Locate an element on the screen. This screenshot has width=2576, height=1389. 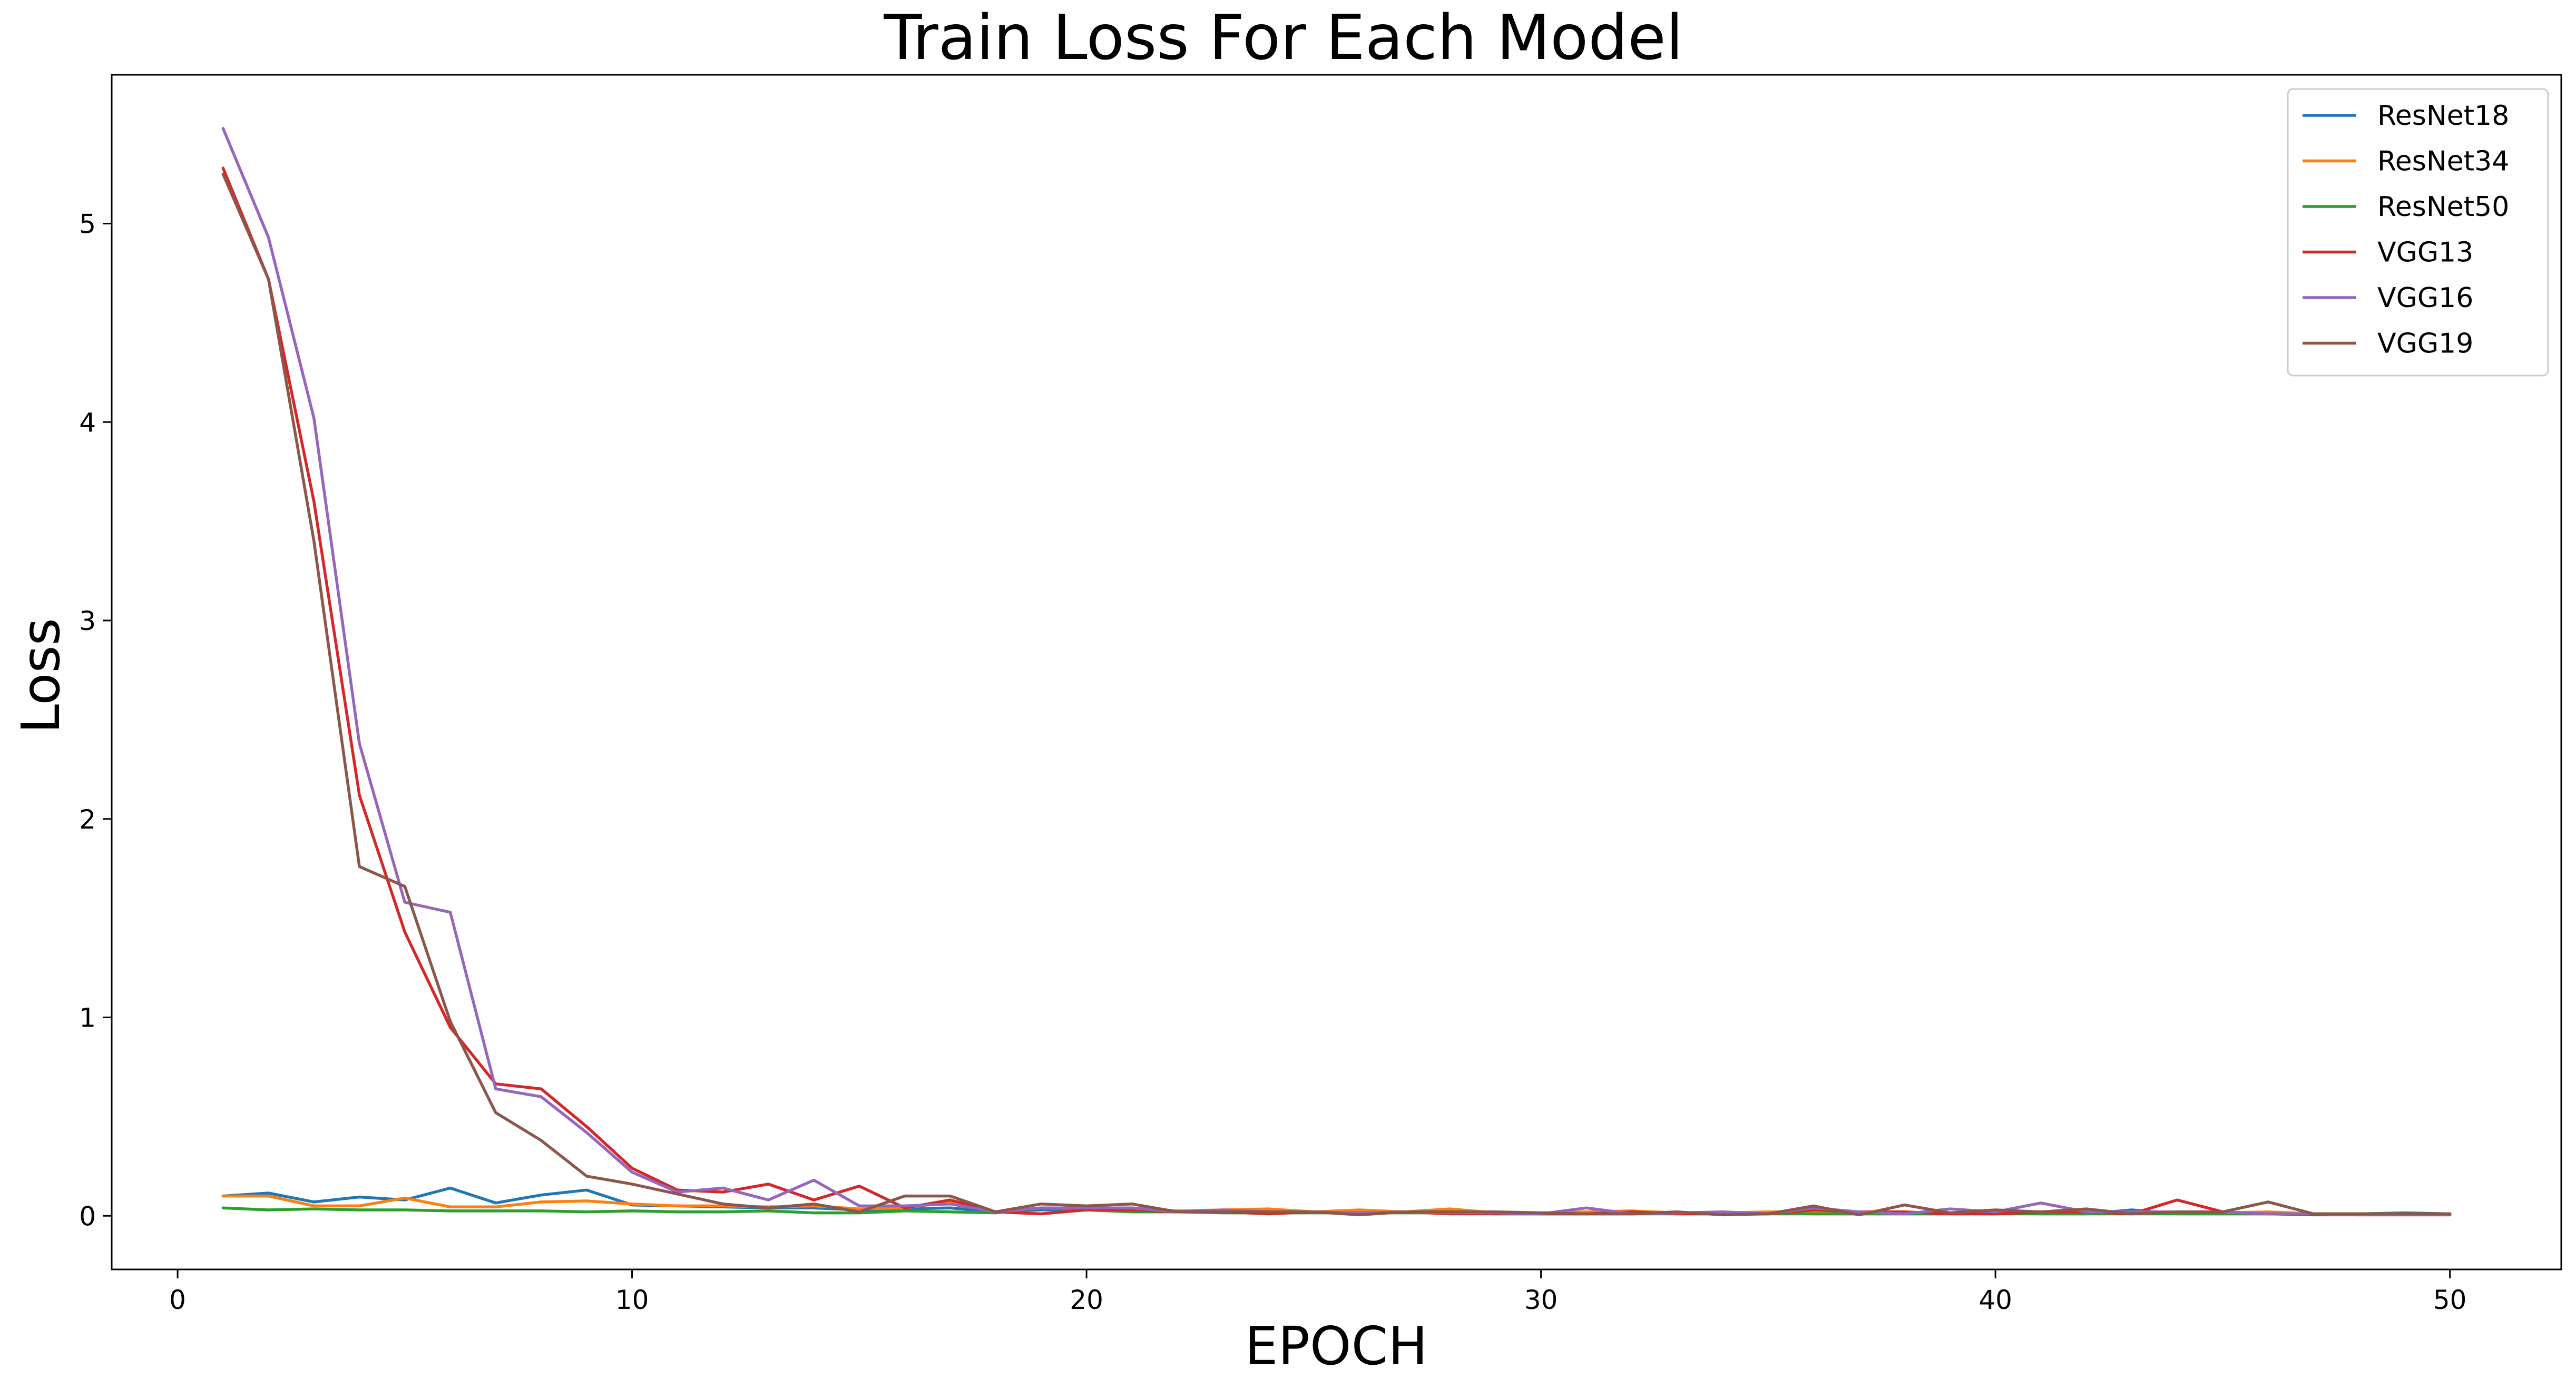
legend-label-resnet18: ResNet18 is located at coordinates (2443, 116).